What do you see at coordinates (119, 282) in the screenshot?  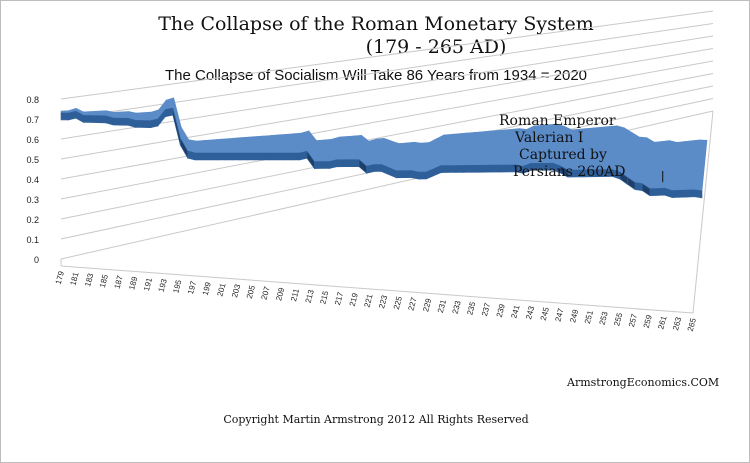 I see `x-tick-label: 187` at bounding box center [119, 282].